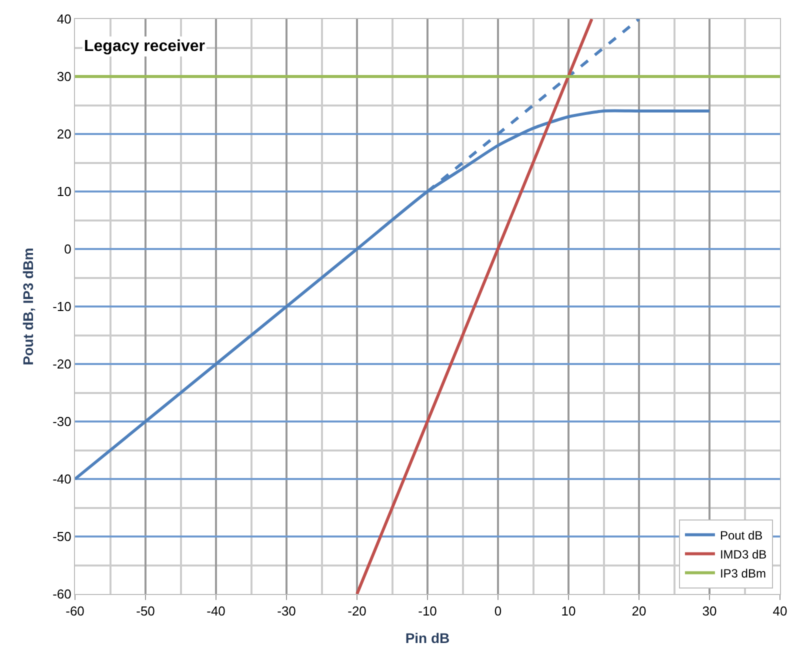  I want to click on annotation: Legacy receiver, so click(144, 46).